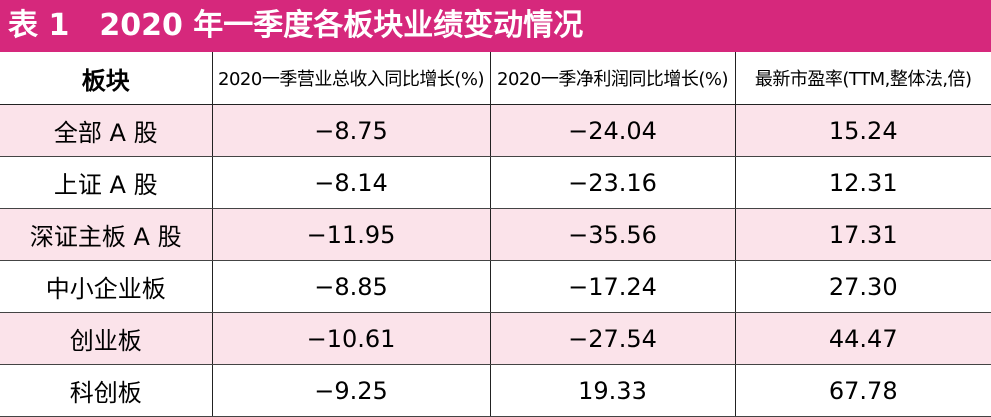  I want to click on row-label: 深证主板 A 股, so click(106, 234).